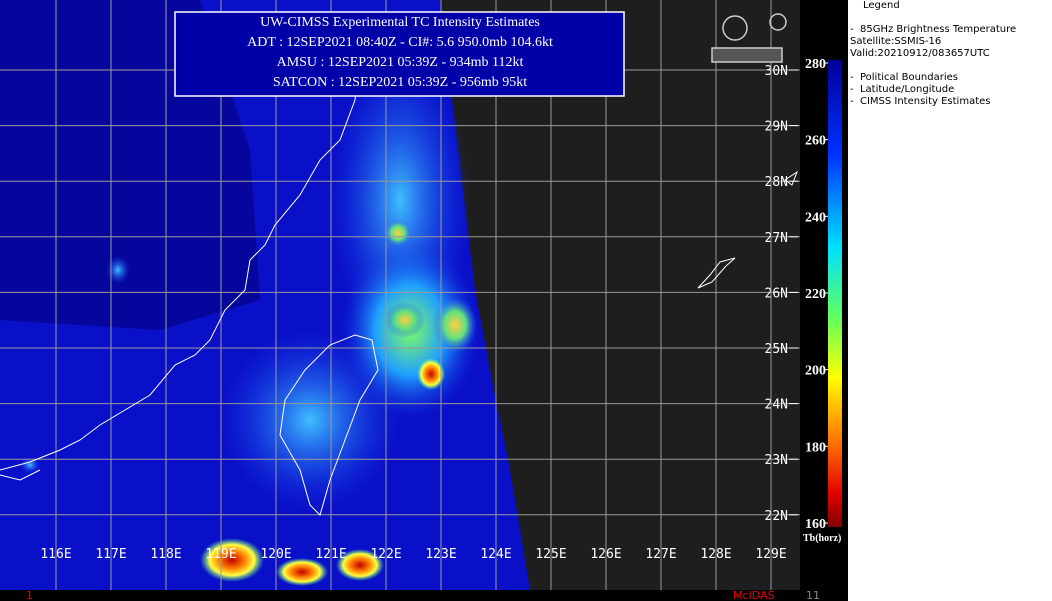  What do you see at coordinates (835, 293) in the screenshot?
I see `colorbar` at bounding box center [835, 293].